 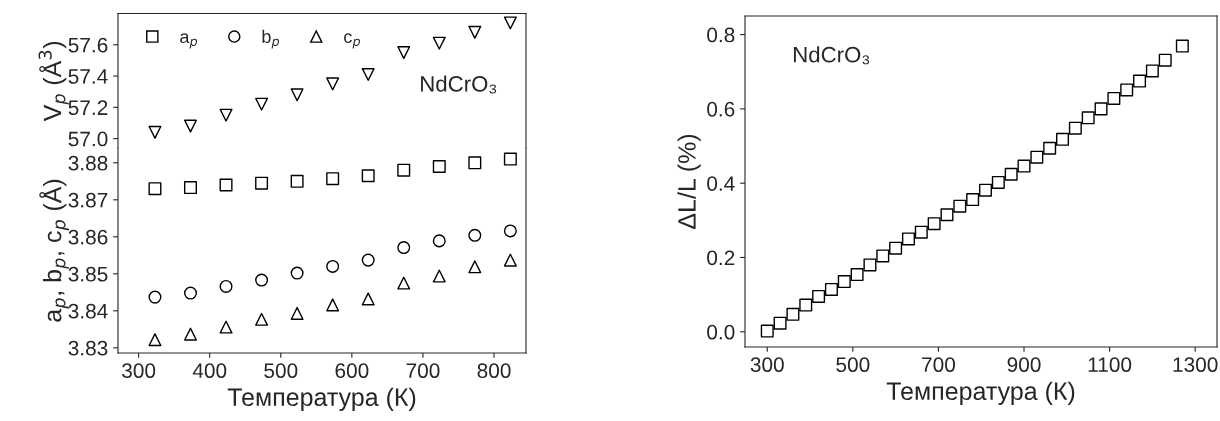 What do you see at coordinates (721, 258) in the screenshot?
I see `y-tick-label: 0.2` at bounding box center [721, 258].